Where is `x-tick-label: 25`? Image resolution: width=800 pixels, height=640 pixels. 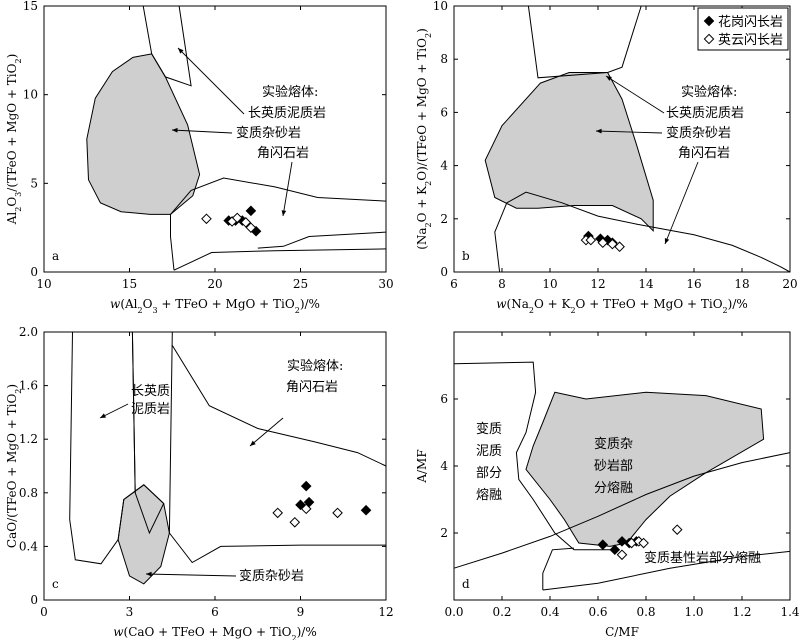 x-tick-label: 25 is located at coordinates (300, 284).